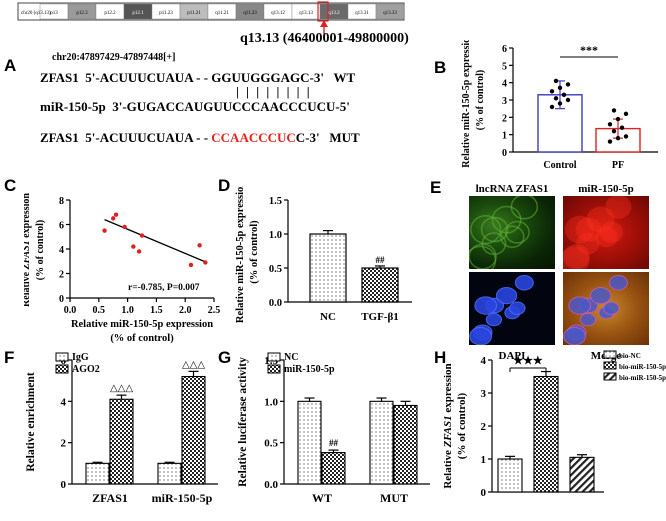  Describe the element at coordinates (504, 118) in the screenshot. I see `y-tick-label: 2` at that location.